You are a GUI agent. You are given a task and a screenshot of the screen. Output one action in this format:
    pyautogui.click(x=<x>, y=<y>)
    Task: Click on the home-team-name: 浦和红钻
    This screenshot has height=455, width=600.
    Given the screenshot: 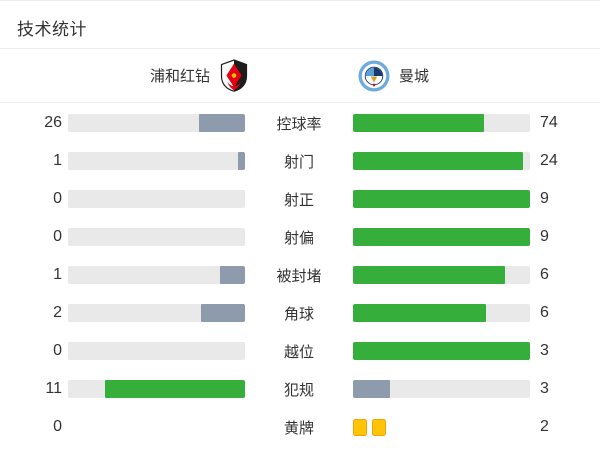 What is the action you would take?
    pyautogui.click(x=179, y=76)
    